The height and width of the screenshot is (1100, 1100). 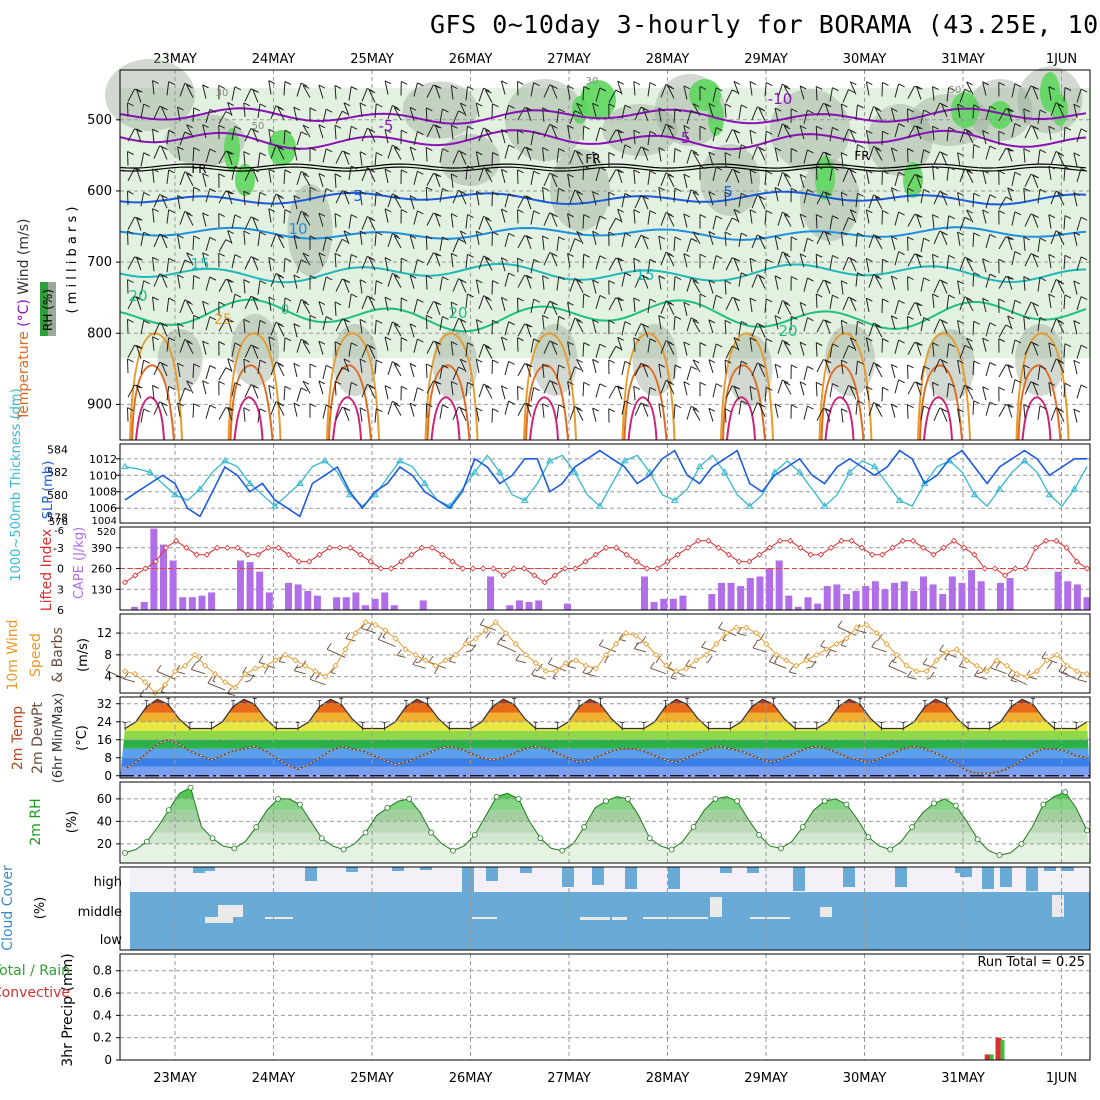 I want to click on isotherm-label: -10, so click(x=780, y=99).